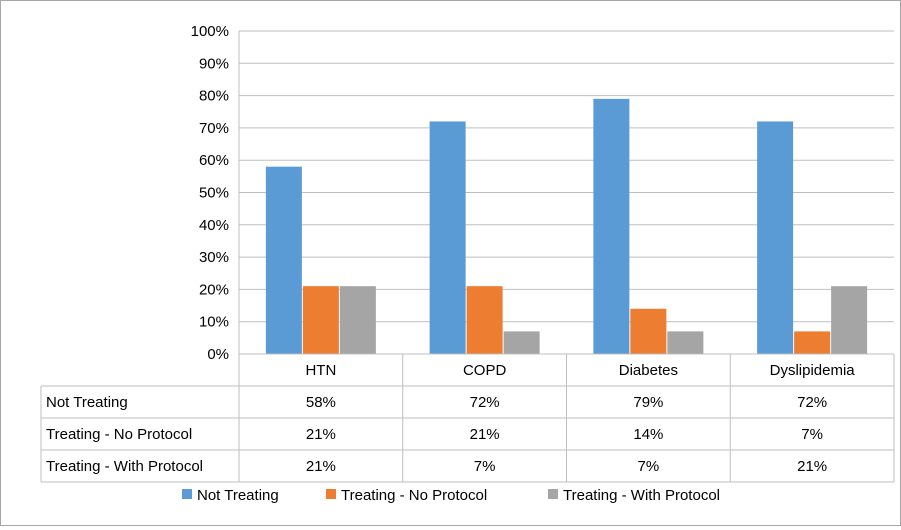 This screenshot has width=901, height=530. I want to click on y-tick-label: 80%, so click(214, 96).